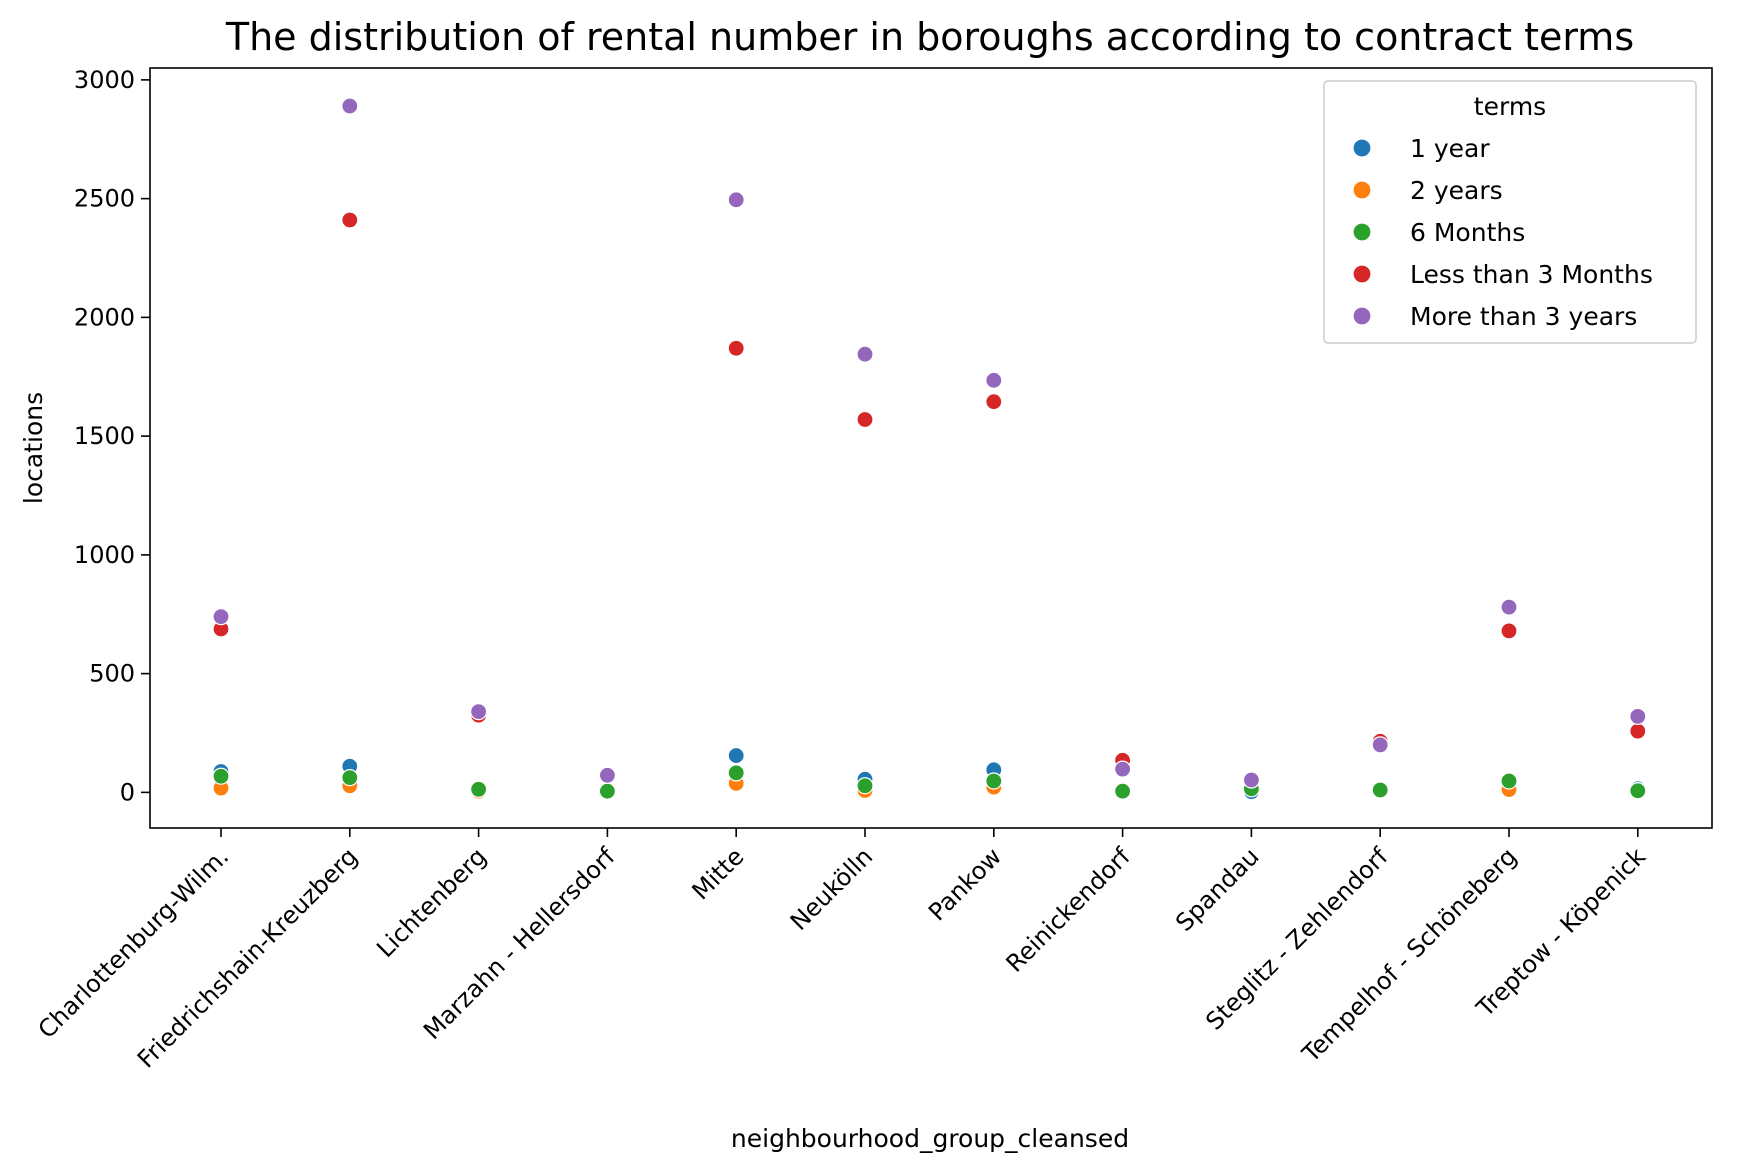 The height and width of the screenshot is (1167, 1751). What do you see at coordinates (930, 1138) in the screenshot?
I see `x-axis-label: neighbourhood_group_cleansed` at bounding box center [930, 1138].